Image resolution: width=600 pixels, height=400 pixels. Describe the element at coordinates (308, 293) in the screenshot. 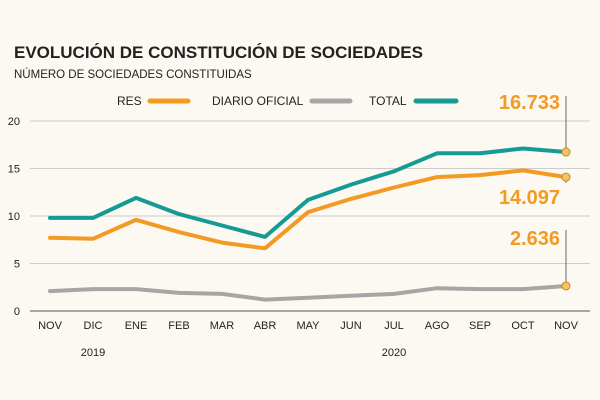

I see `series-line` at that location.